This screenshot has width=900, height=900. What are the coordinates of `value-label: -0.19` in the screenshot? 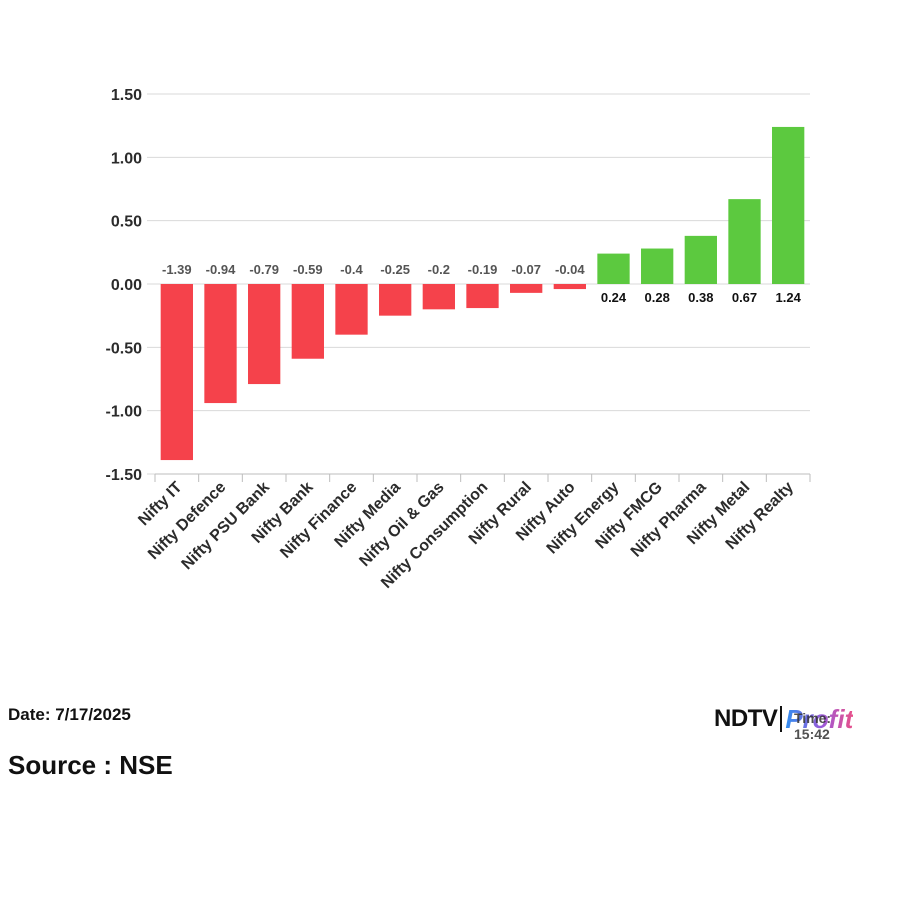 It's located at (483, 269).